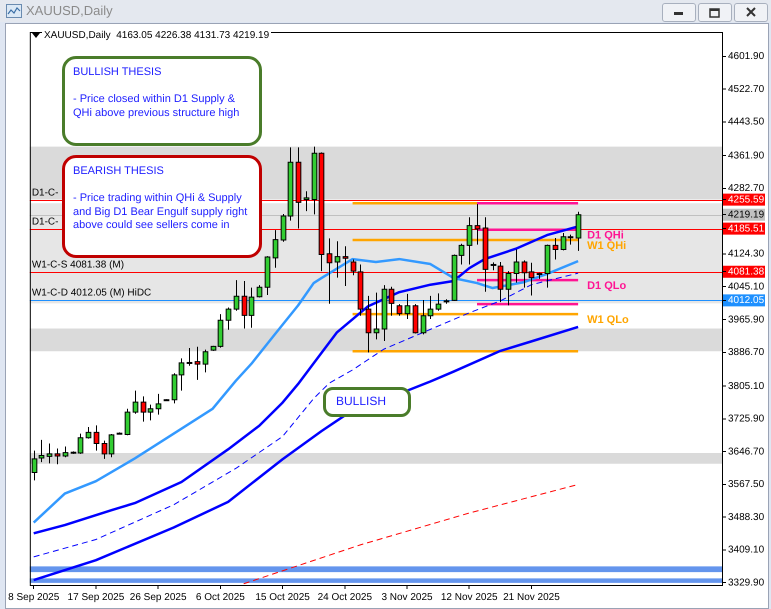 This screenshot has height=609, width=771. I want to click on chart-title: XAUUSD,Daily 4163.05 4226.38 4131.73 4219.19, so click(157, 35).